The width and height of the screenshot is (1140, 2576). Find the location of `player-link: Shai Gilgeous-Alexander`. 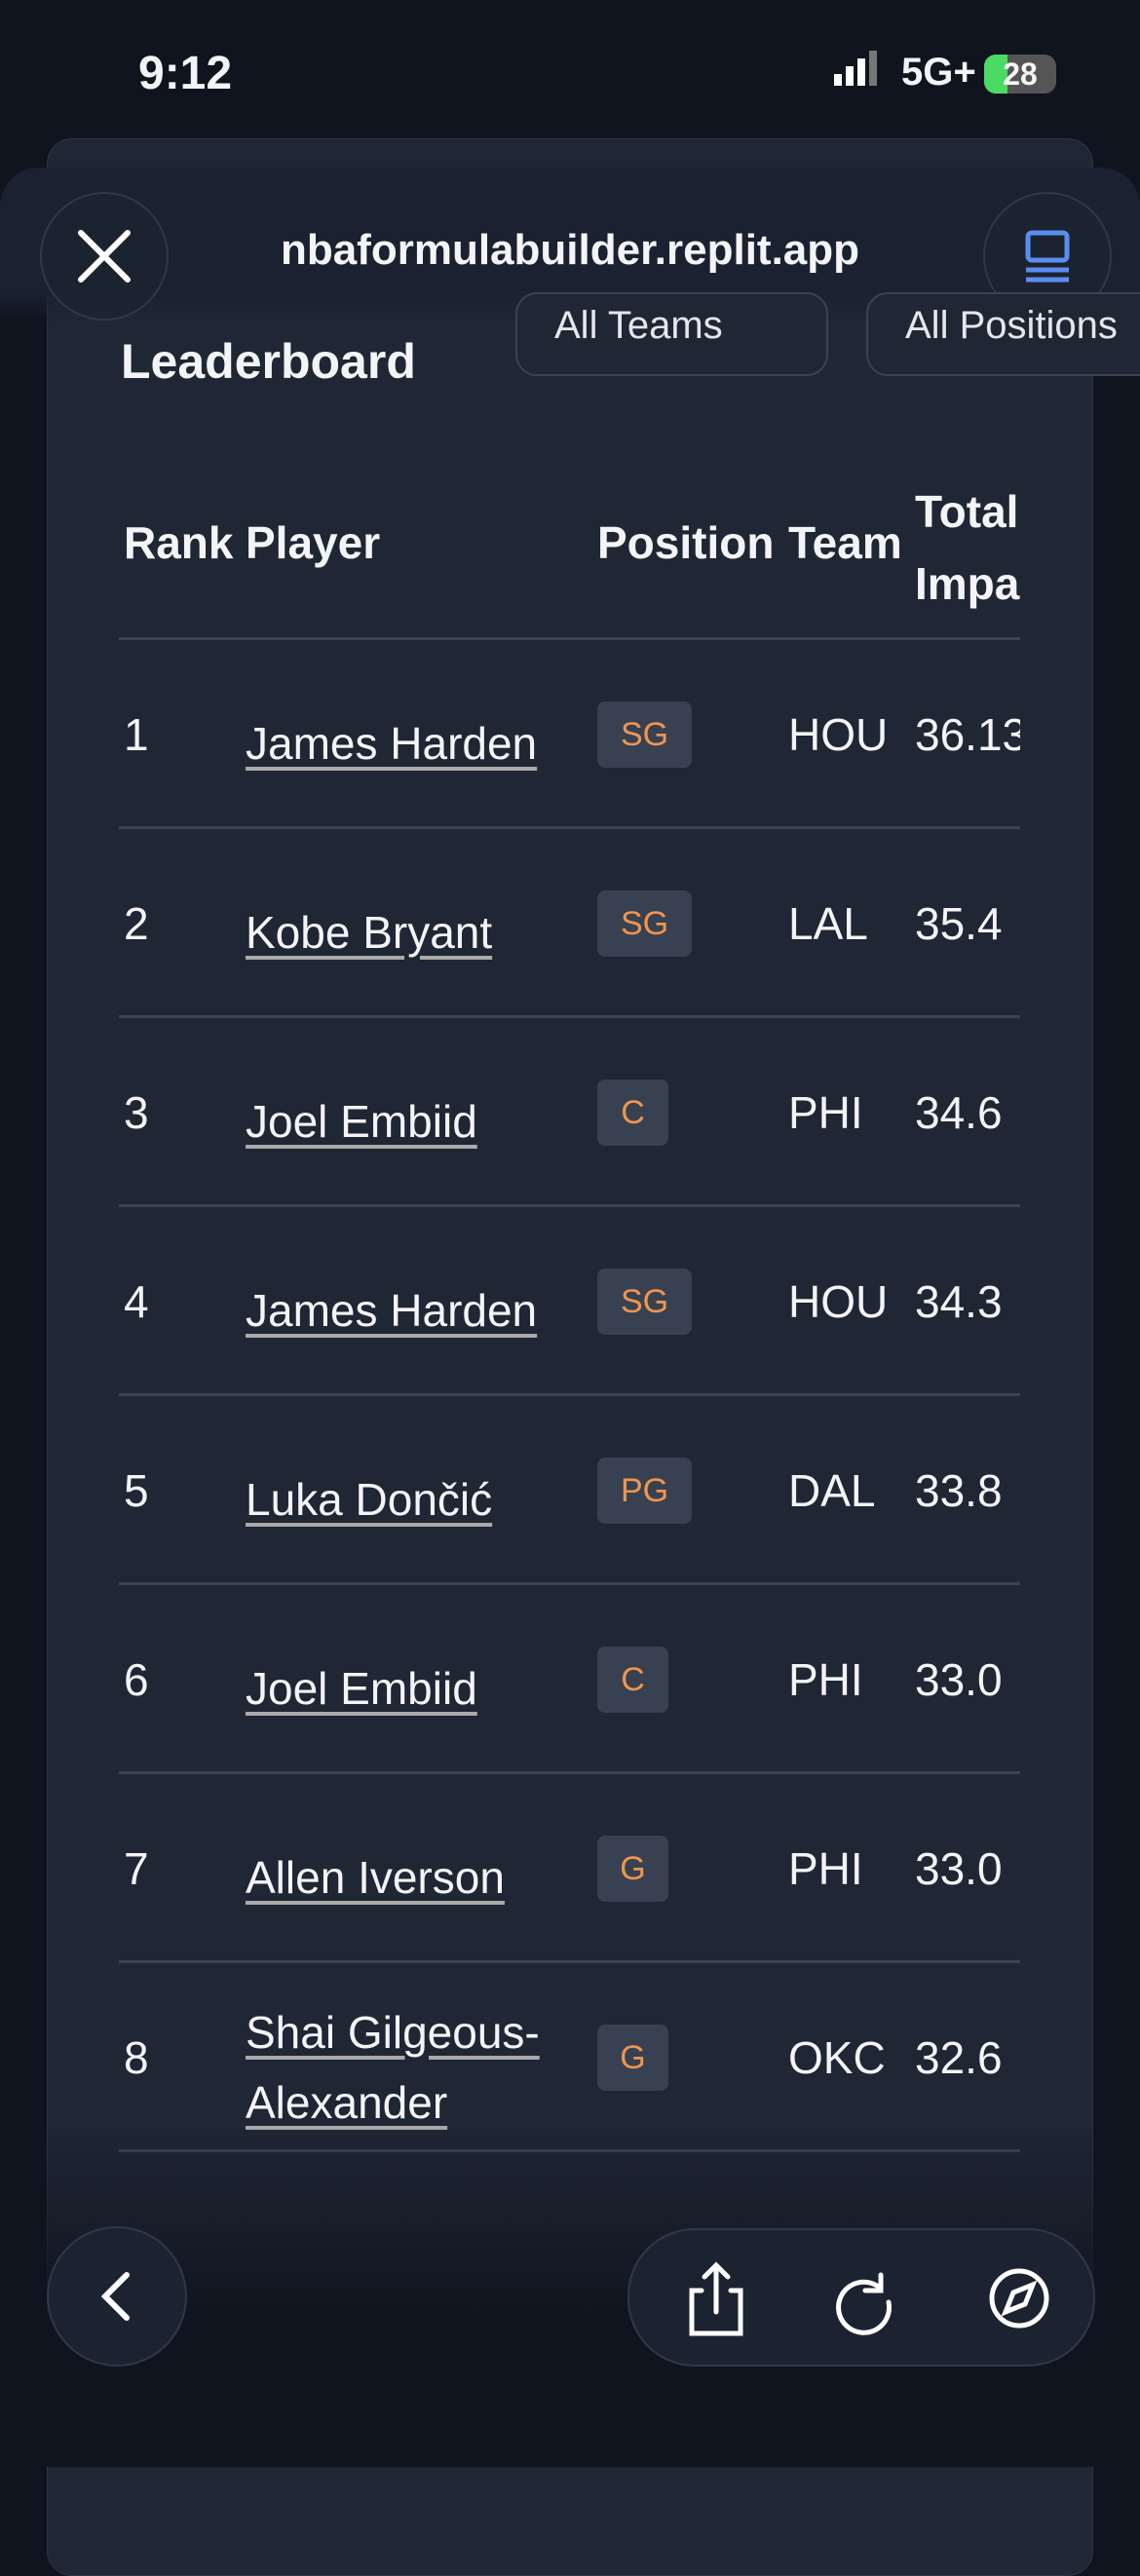

player-link: Shai Gilgeous-Alexander is located at coordinates (393, 2067).